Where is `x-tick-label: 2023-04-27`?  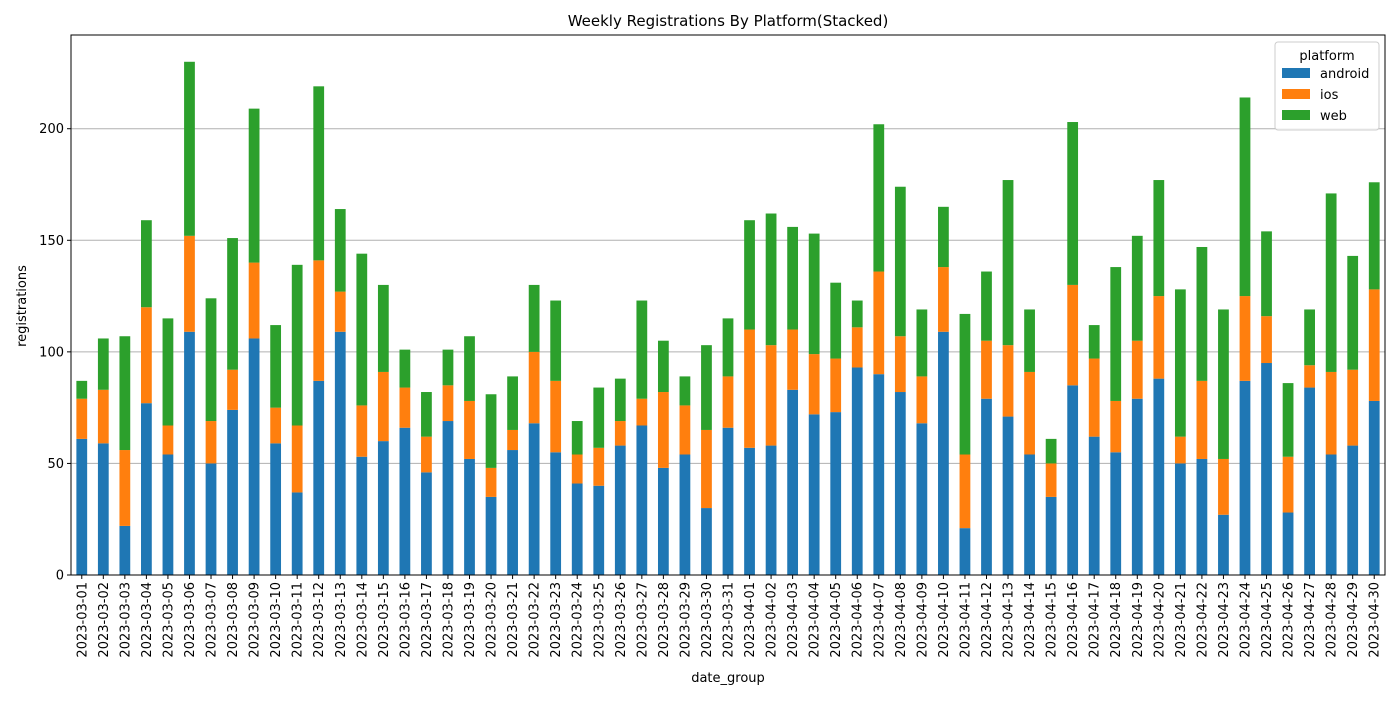
x-tick-label: 2023-04-27 is located at coordinates (1310, 620).